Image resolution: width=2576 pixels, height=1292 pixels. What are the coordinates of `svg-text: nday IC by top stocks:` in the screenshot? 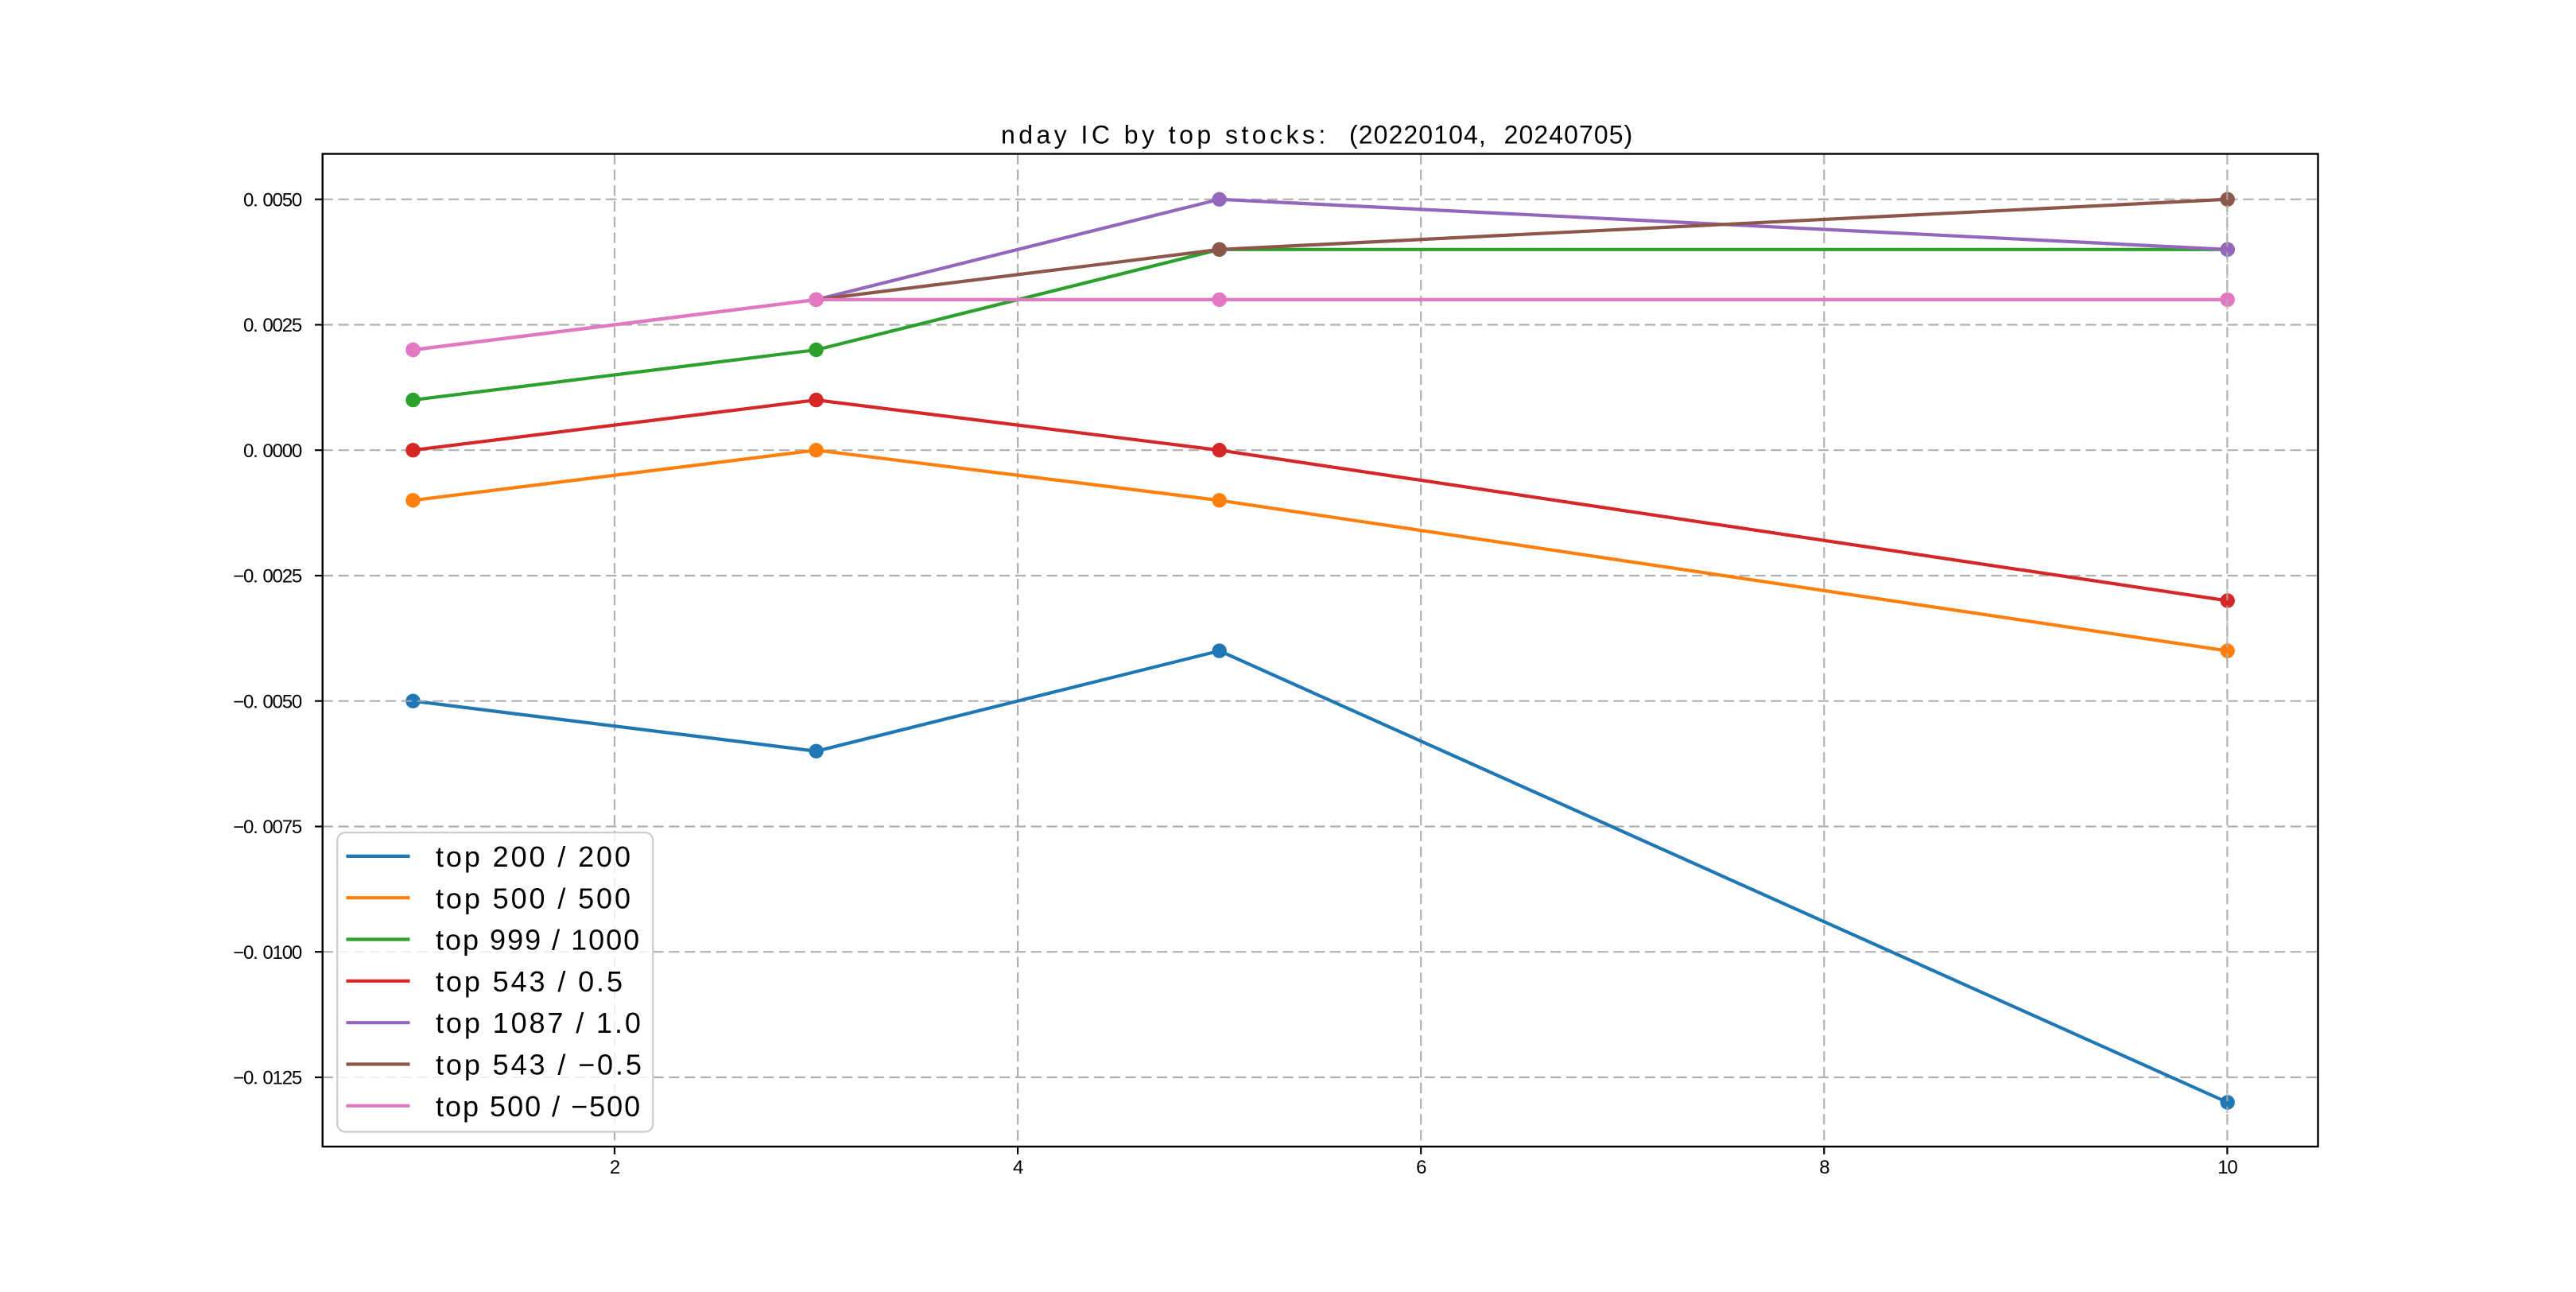 It's located at (1165, 135).